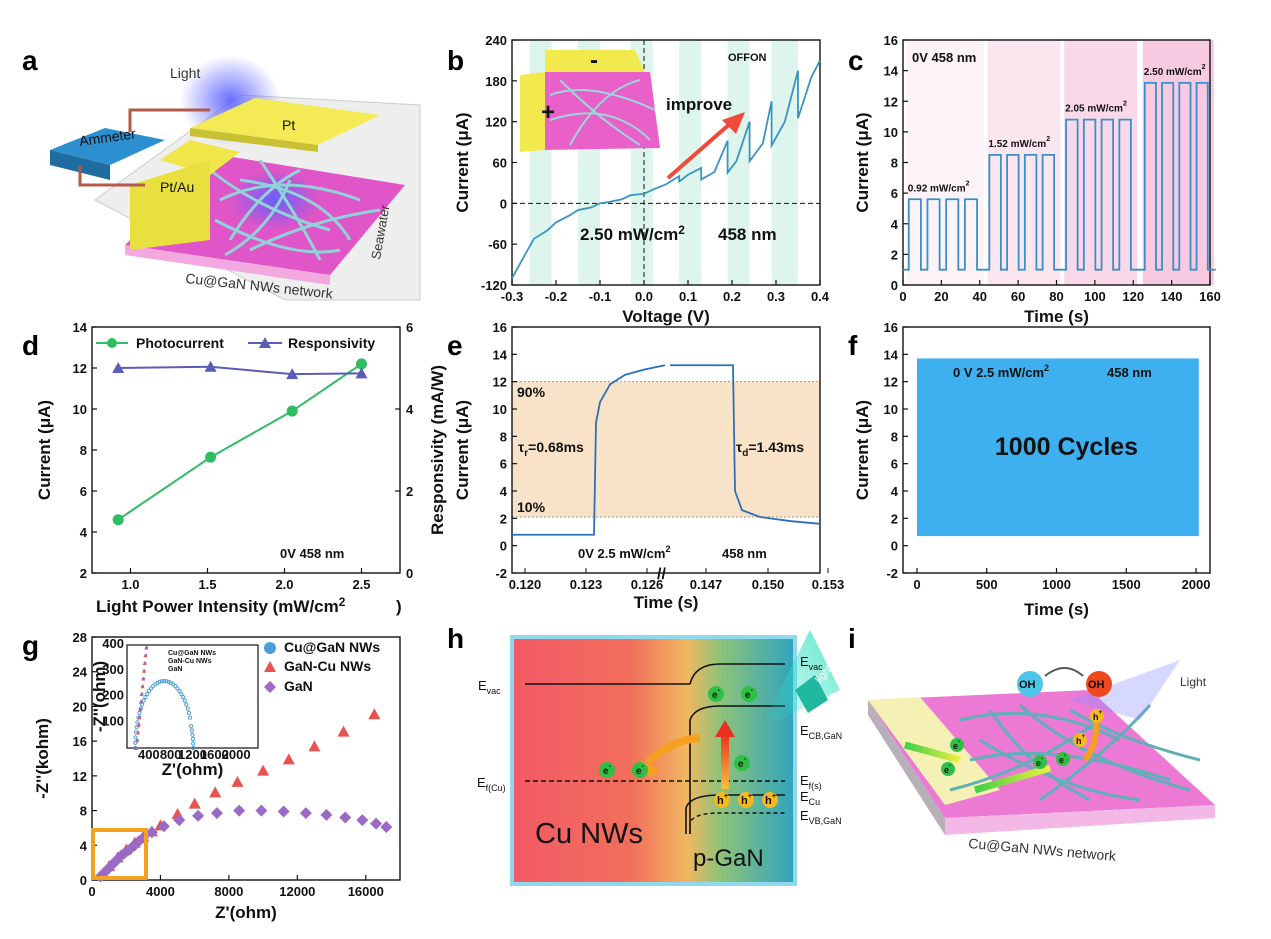 This screenshot has width=1271, height=939. I want to click on evac-left-label: Evac, so click(489, 687).